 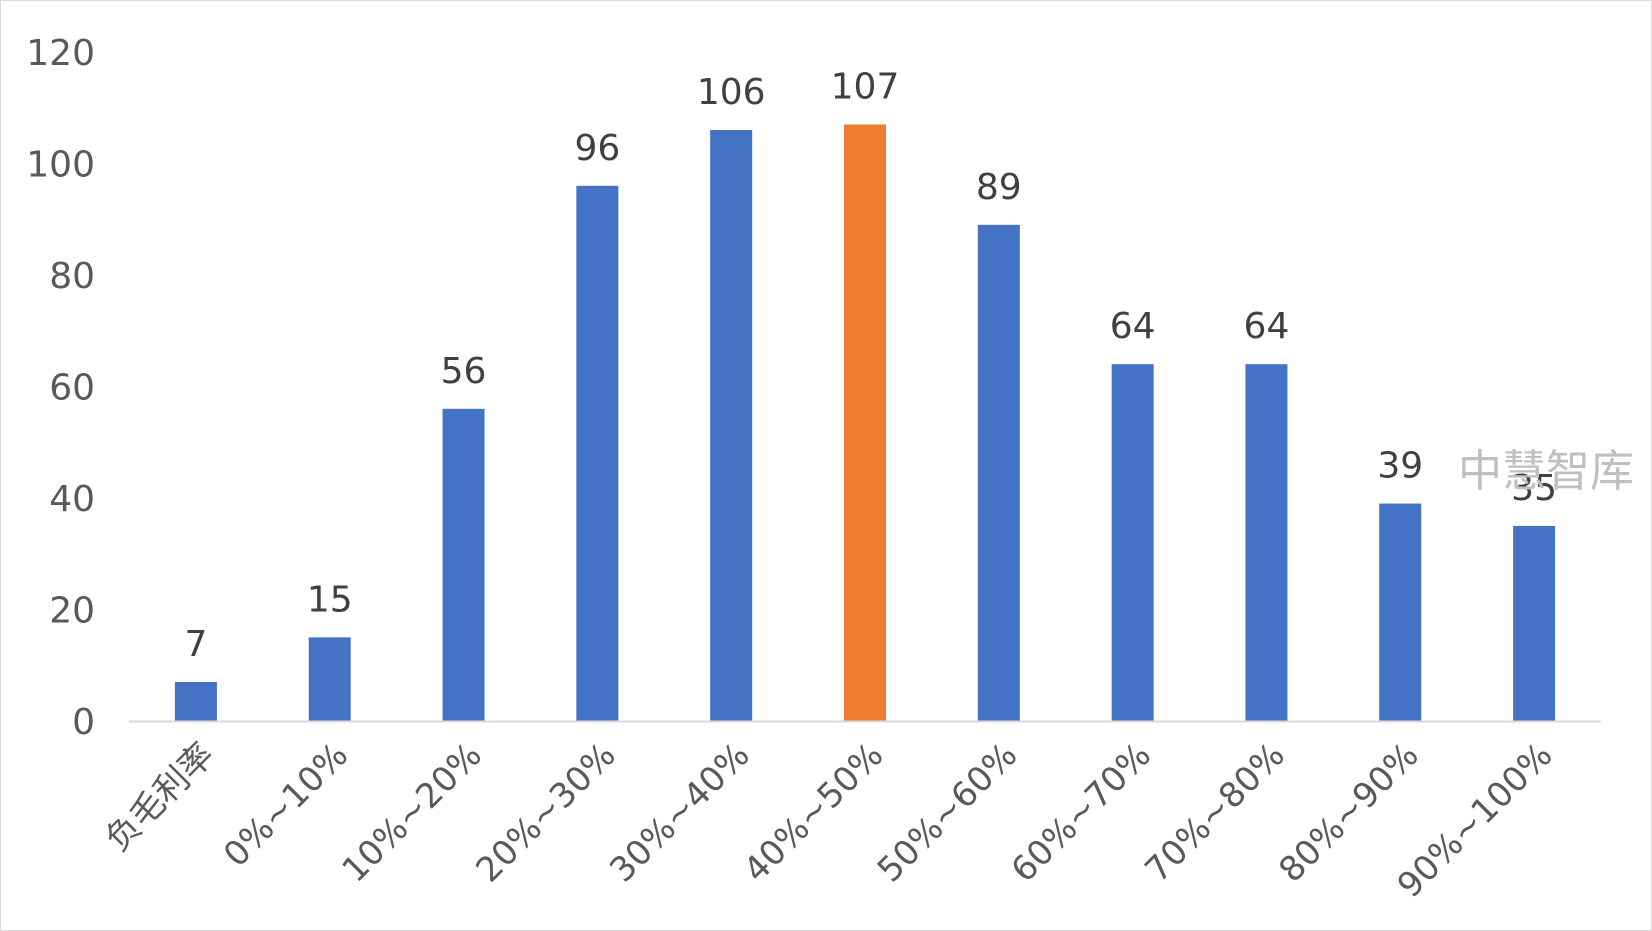 What do you see at coordinates (731, 92) in the screenshot?
I see `data-label-4: 106` at bounding box center [731, 92].